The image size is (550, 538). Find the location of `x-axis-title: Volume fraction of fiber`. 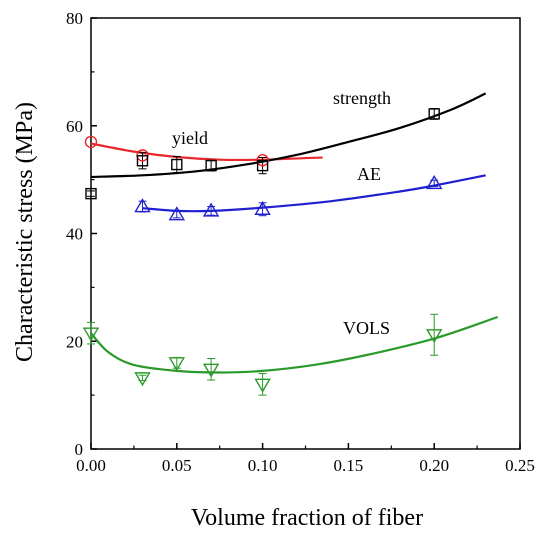

x-axis-title: Volume fraction of fiber is located at coordinates (307, 518).